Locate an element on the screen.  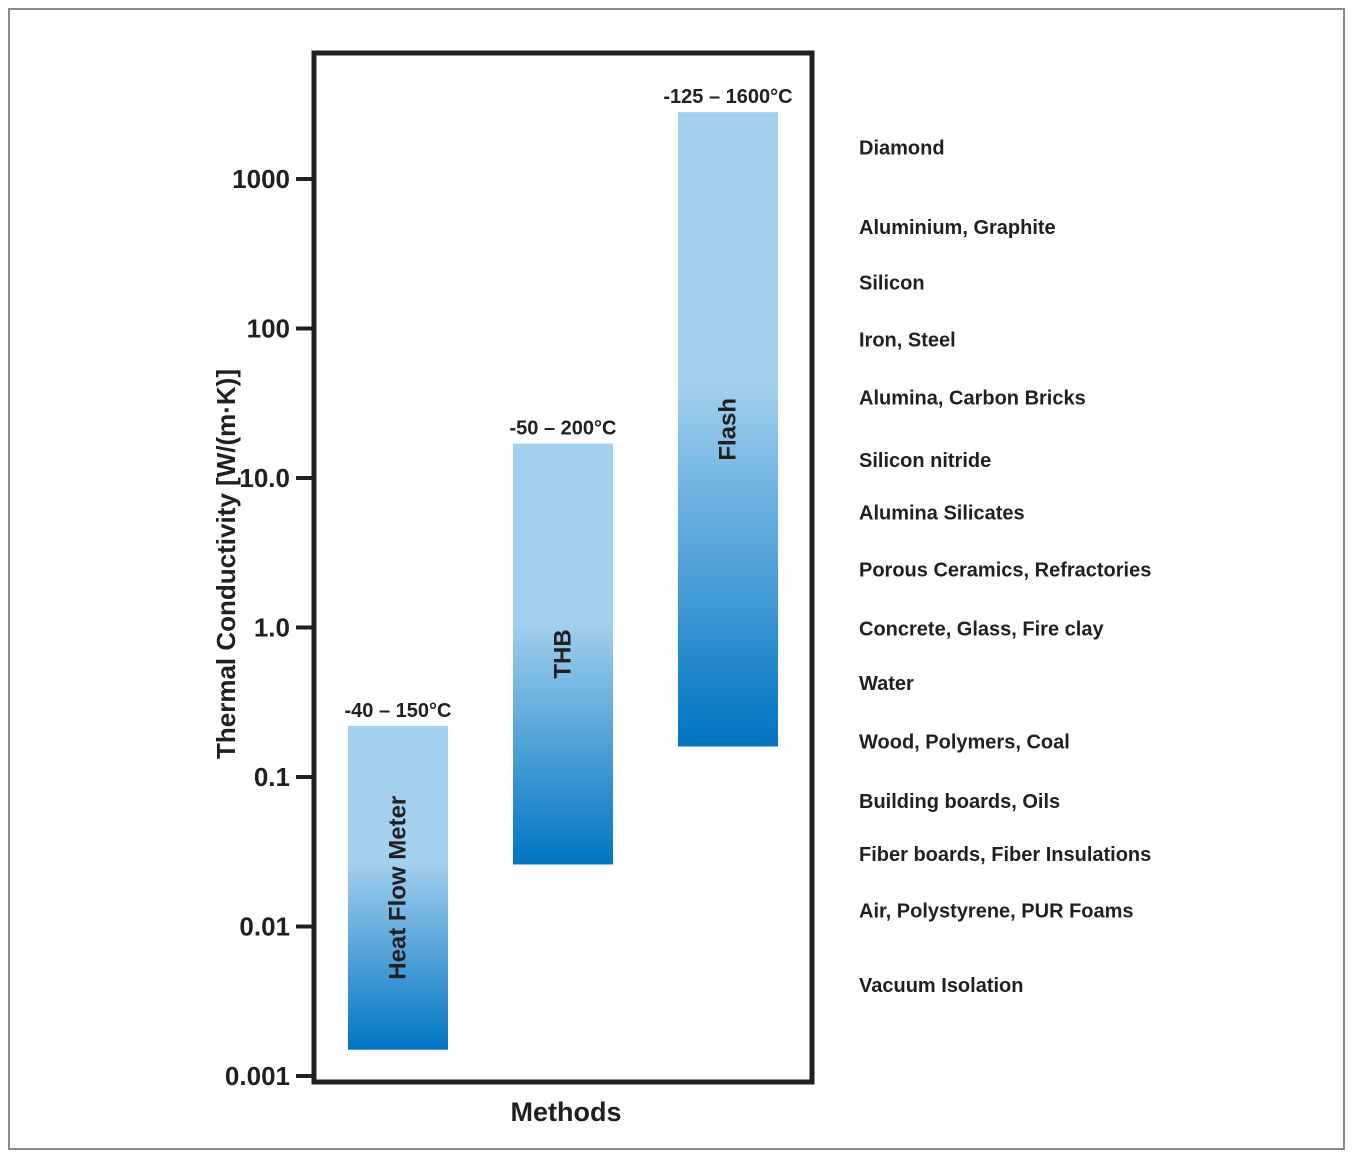
material-label: Concrete, Glass, Fire clay is located at coordinates (981, 629).